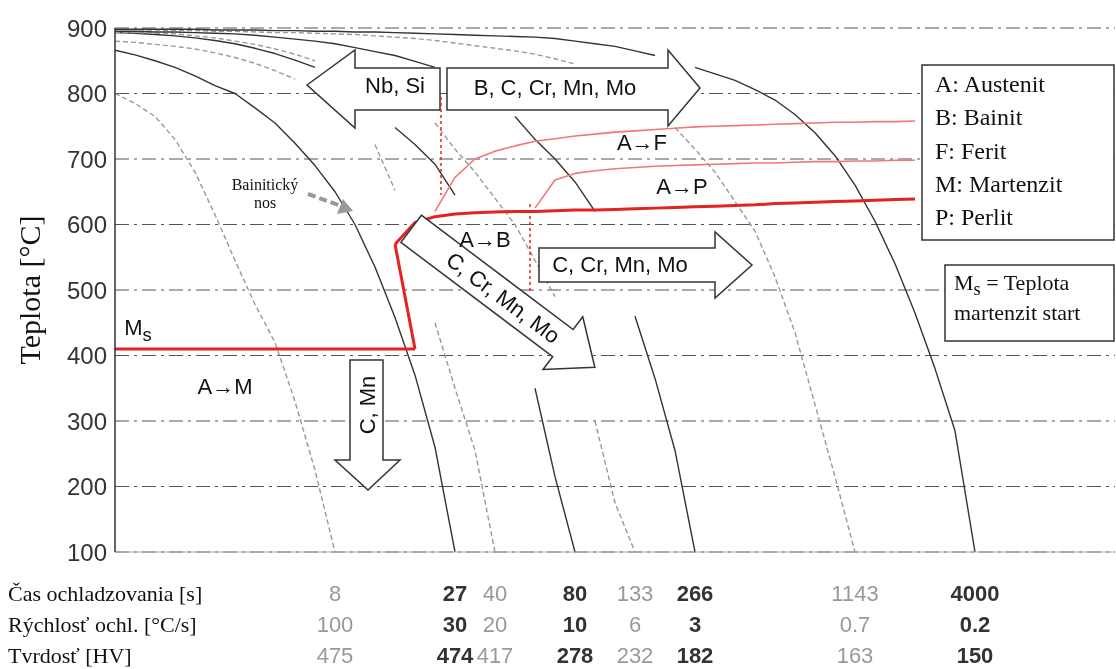 Image resolution: width=1116 pixels, height=669 pixels. I want to click on y-tick-label: 800, so click(86, 94).